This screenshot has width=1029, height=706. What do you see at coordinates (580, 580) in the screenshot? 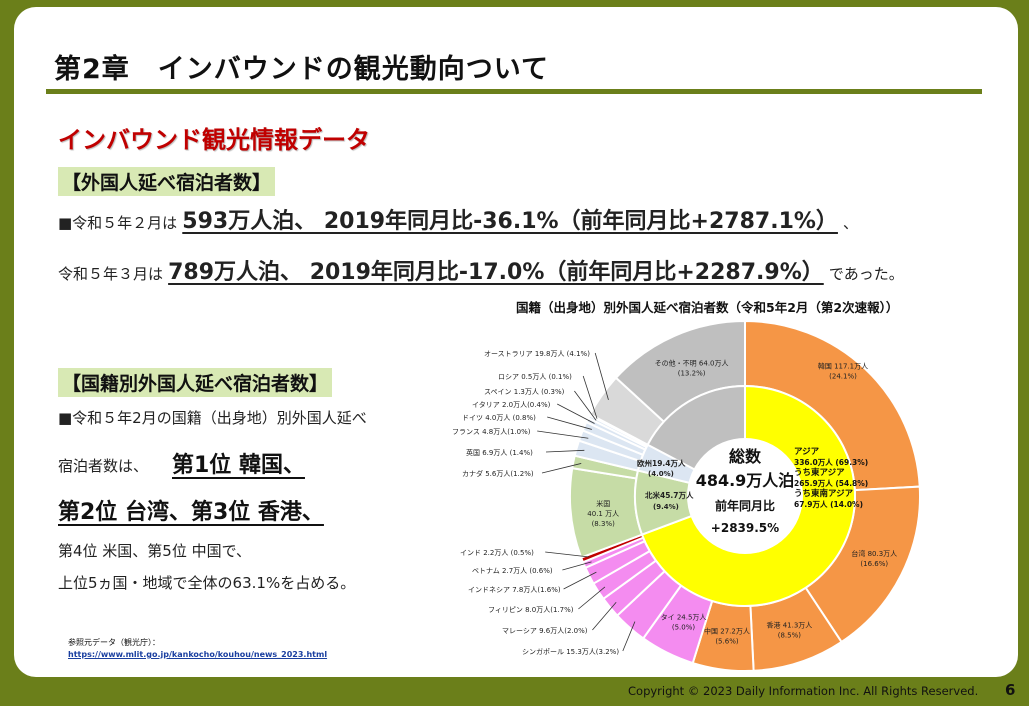
I see `indonesia-leader` at bounding box center [580, 580].